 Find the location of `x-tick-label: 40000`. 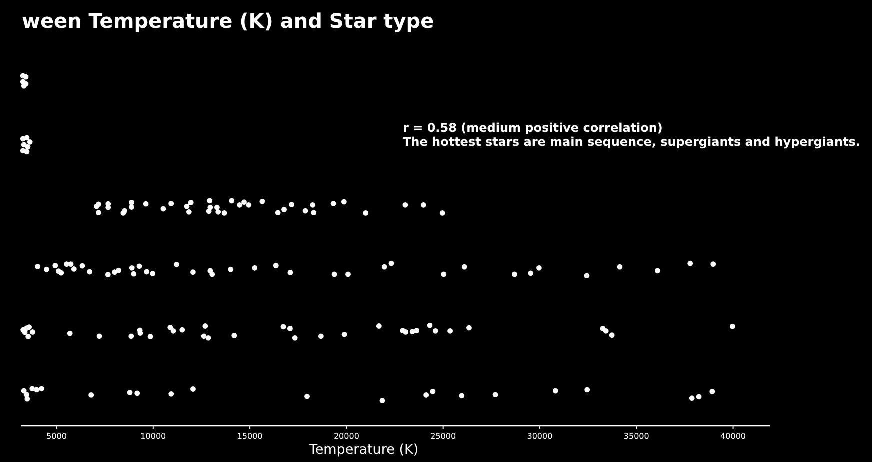

x-tick-label: 40000 is located at coordinates (733, 436).